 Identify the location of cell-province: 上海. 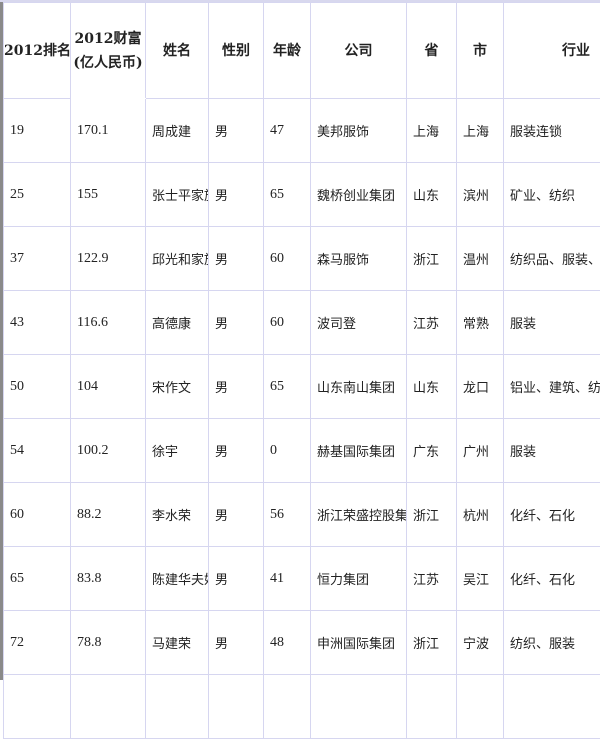
(432, 131).